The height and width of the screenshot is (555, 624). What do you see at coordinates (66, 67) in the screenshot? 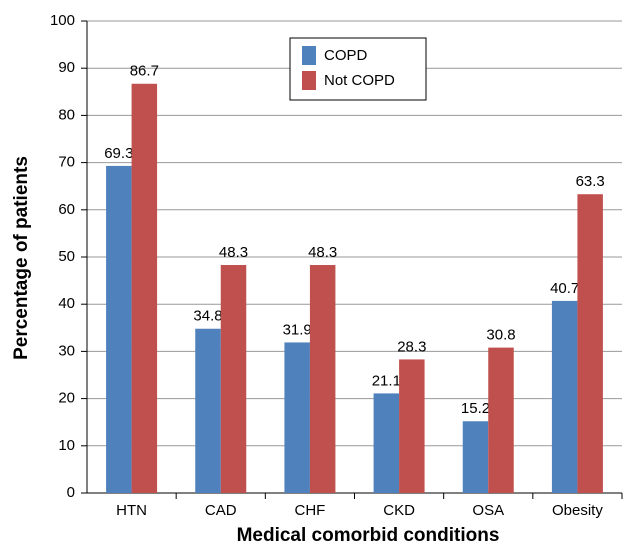
I see `y-tick-label: 90` at bounding box center [66, 67].